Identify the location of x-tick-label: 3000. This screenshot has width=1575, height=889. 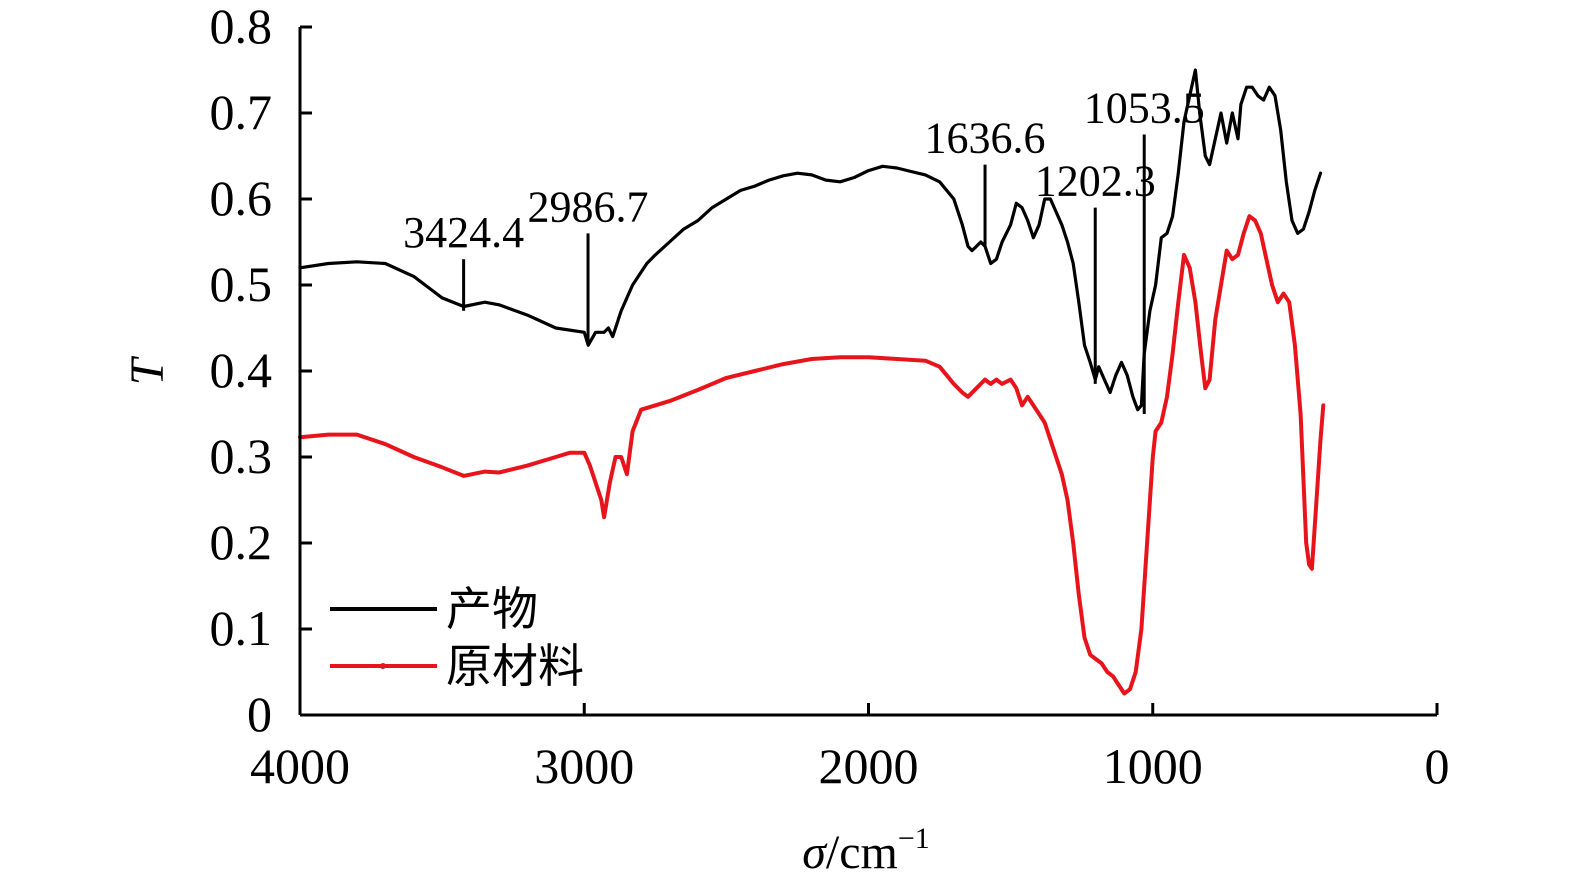
(584, 766).